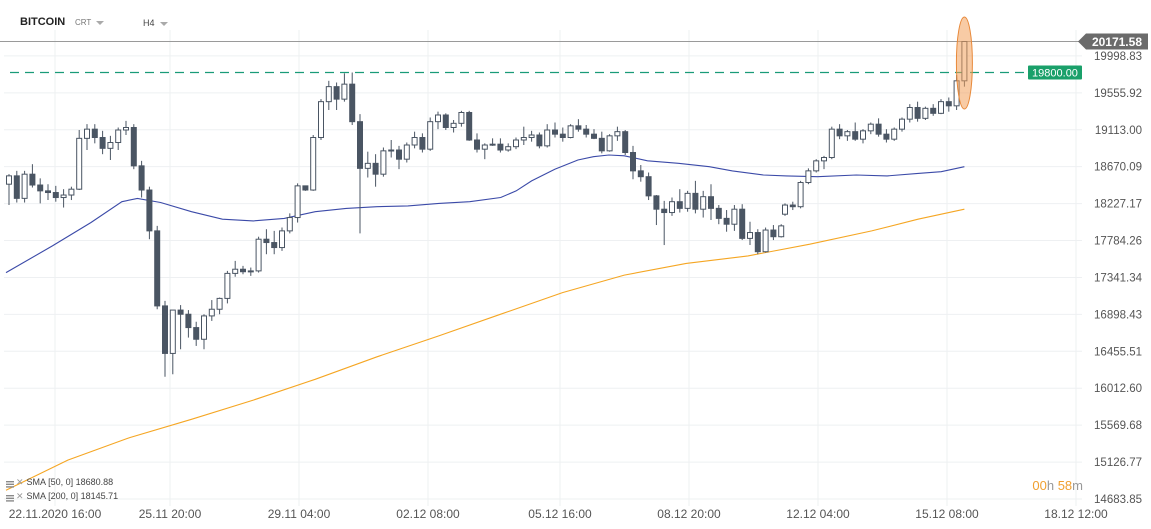 This screenshot has width=1151, height=529. What do you see at coordinates (1118, 57) in the screenshot?
I see `y-tick-label: 19998.83` at bounding box center [1118, 57].